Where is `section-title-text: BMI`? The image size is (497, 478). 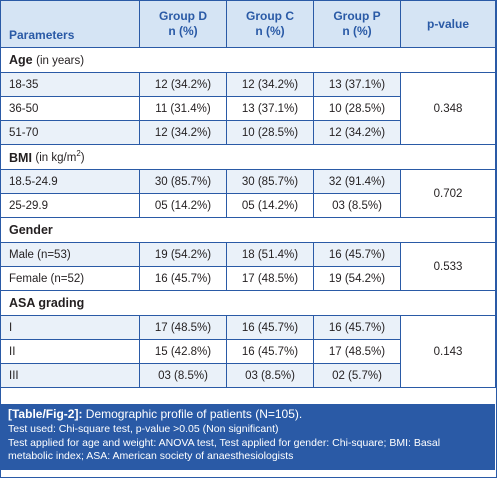
section-title-text: BMI is located at coordinates (20, 157).